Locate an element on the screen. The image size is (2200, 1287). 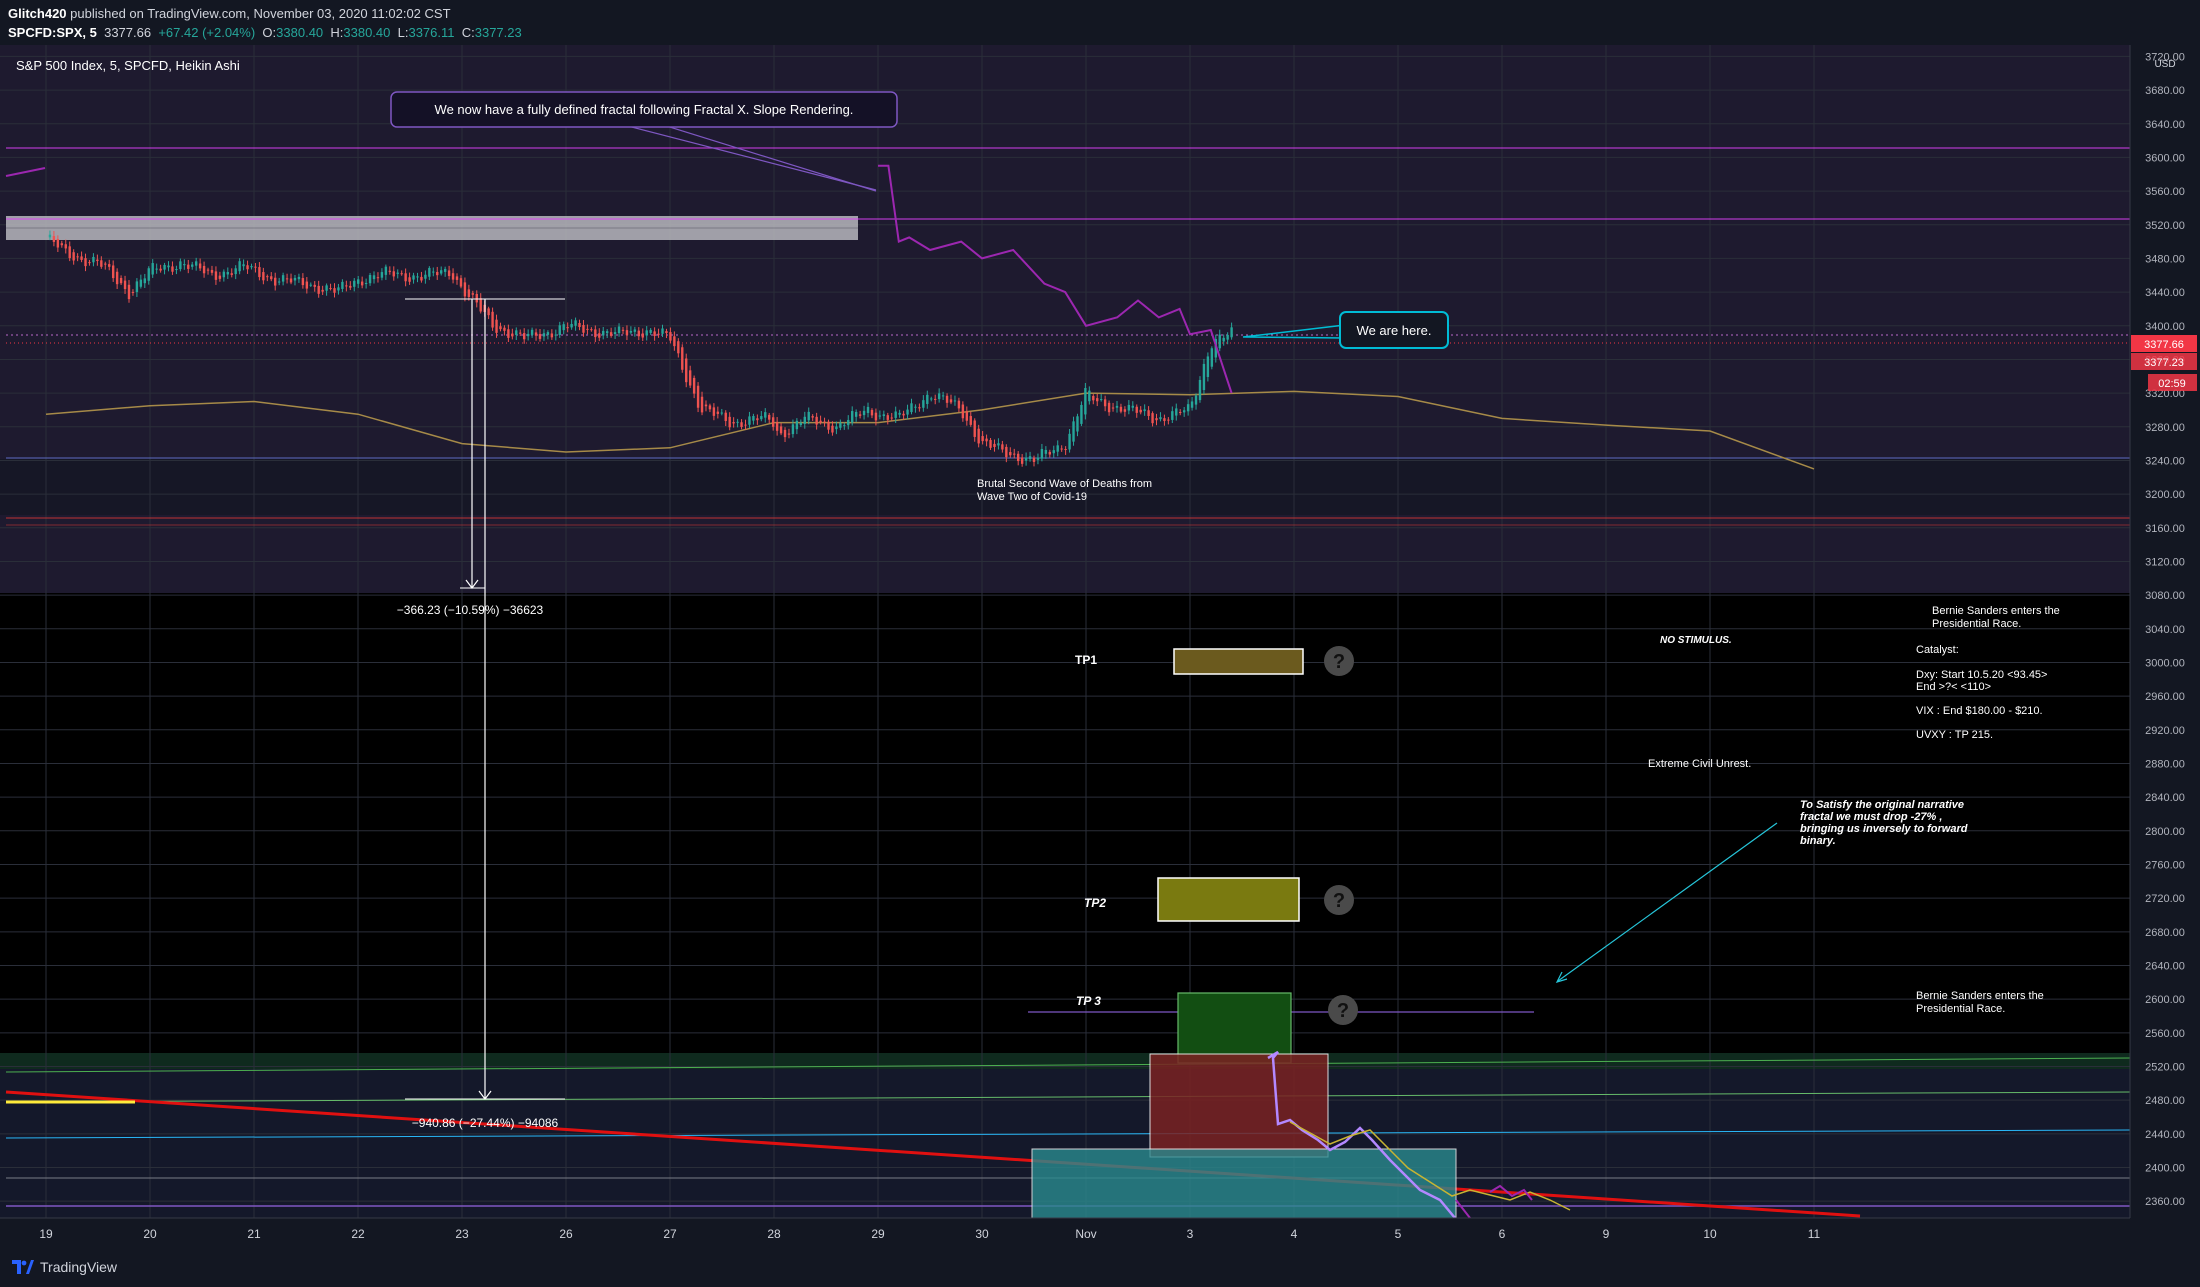
price-tick-label: 3040.00 is located at coordinates (2165, 630).